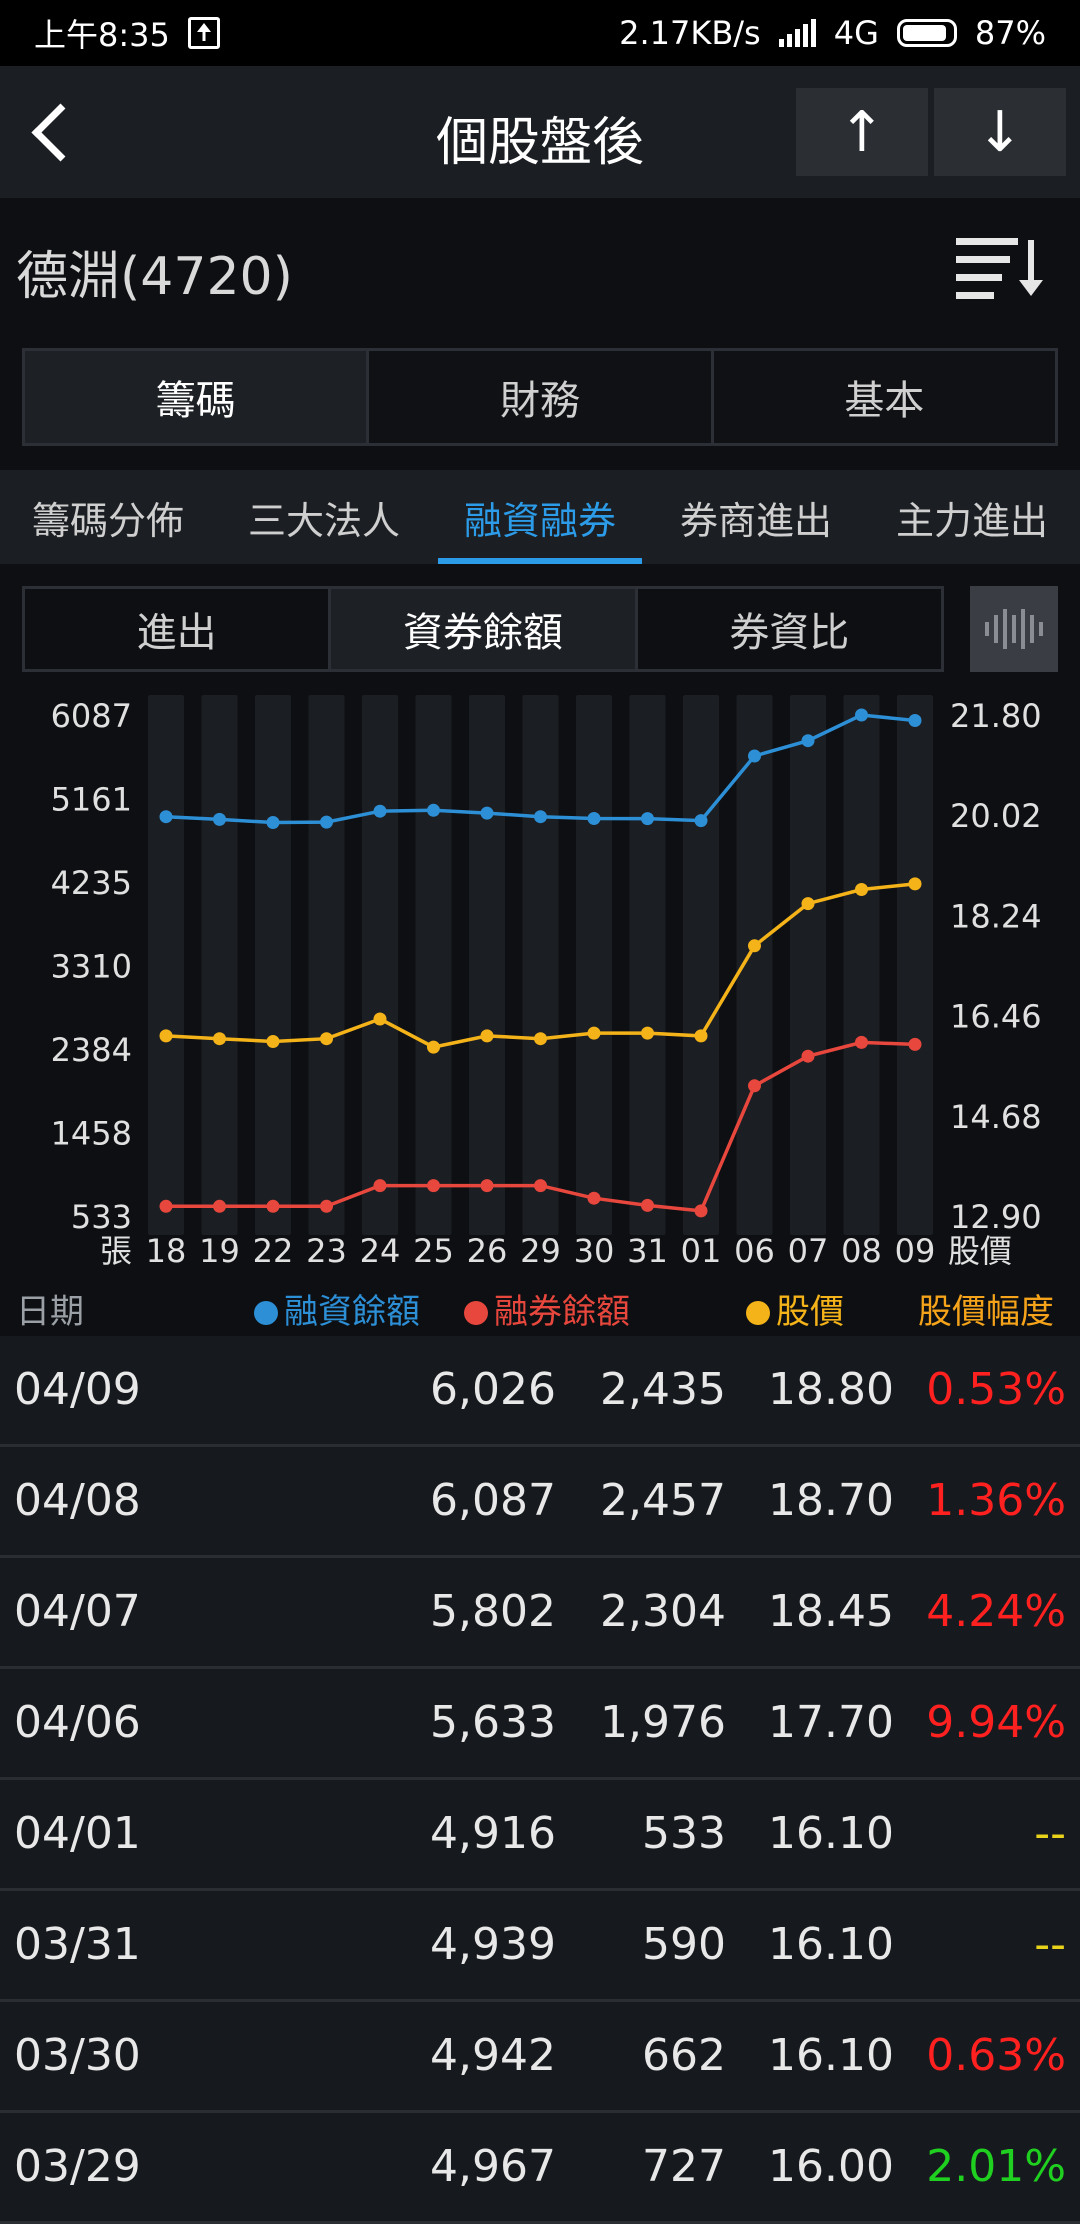 This screenshot has width=1080, height=2224. Describe the element at coordinates (154, 277) in the screenshot. I see `stock-name: 德淵(4720)` at that location.